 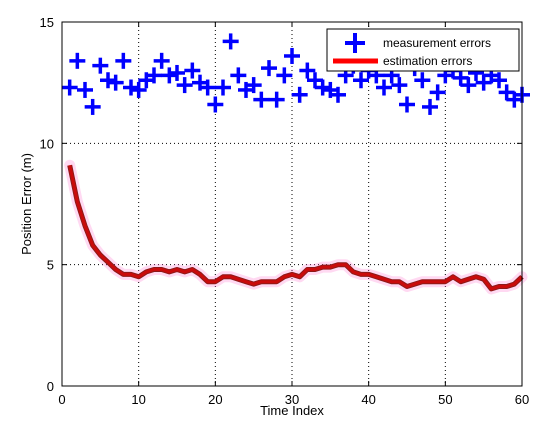 What do you see at coordinates (26, 204) in the screenshot?
I see `y-axis-label: Position Error (m)` at bounding box center [26, 204].